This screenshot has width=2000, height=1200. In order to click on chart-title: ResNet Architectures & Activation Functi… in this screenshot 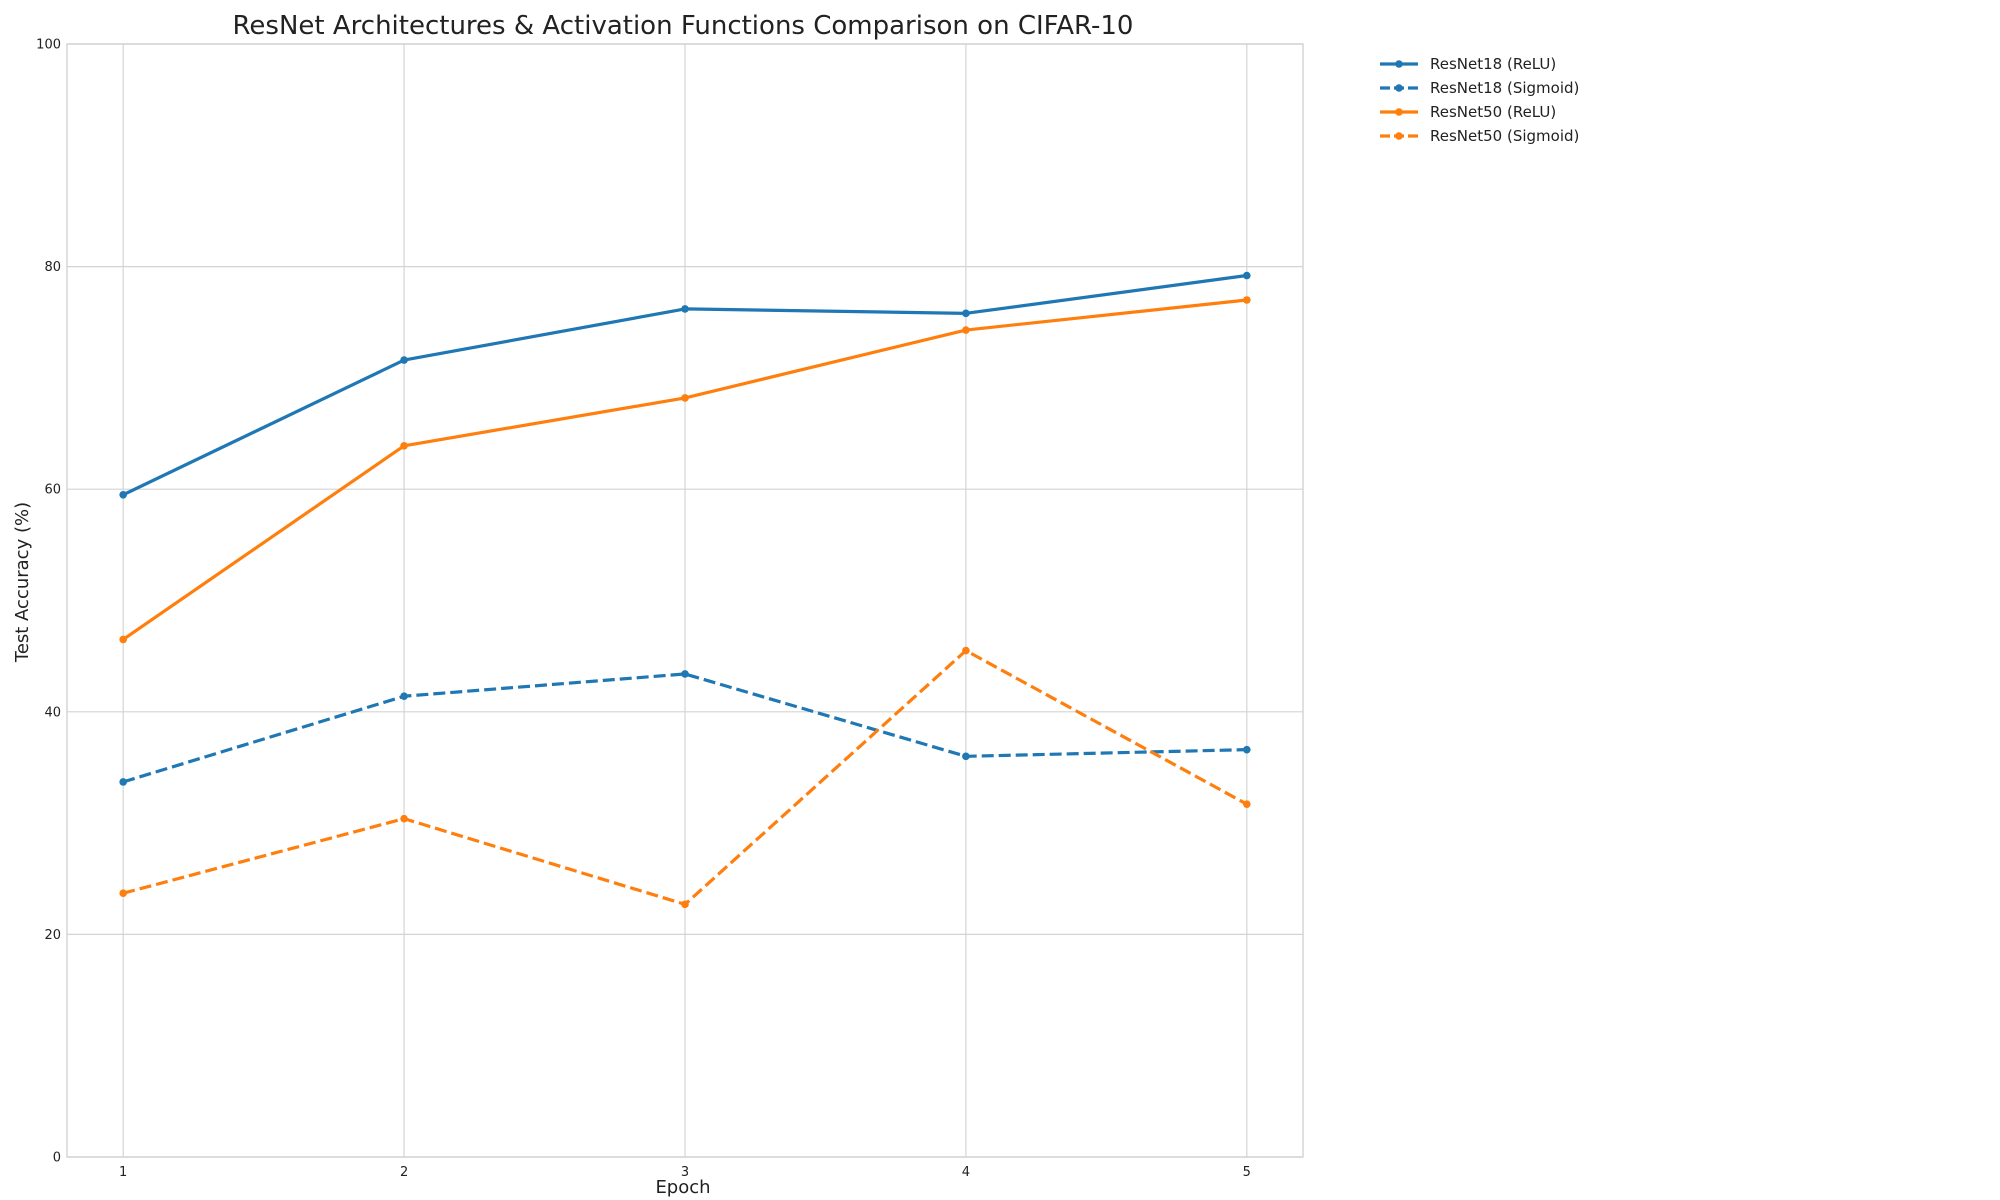, I will do `click(683, 26)`.